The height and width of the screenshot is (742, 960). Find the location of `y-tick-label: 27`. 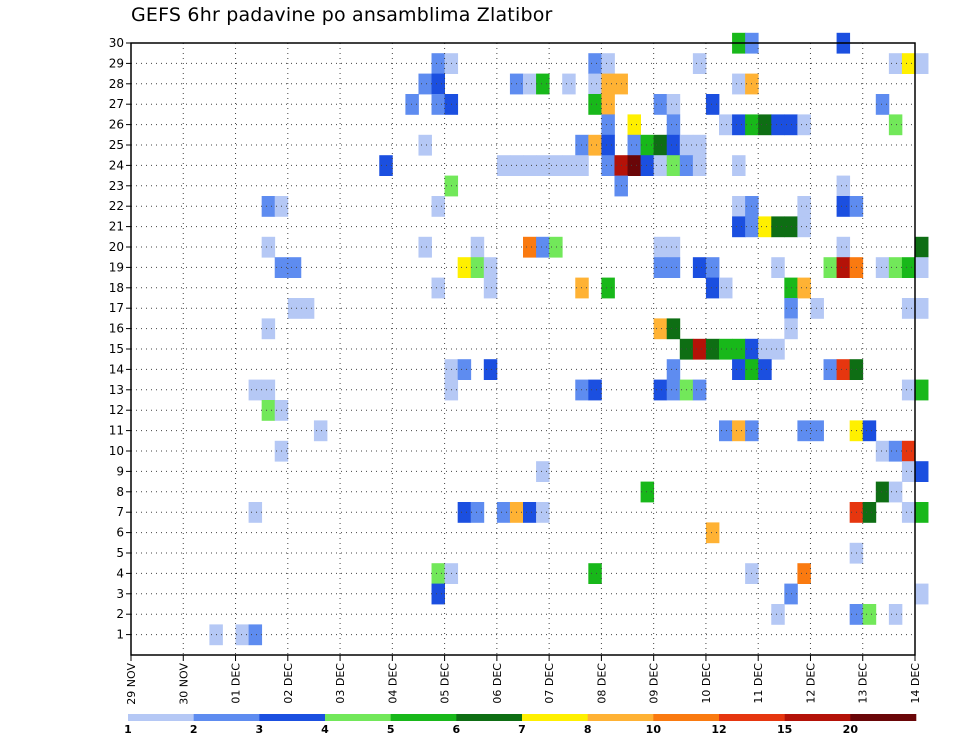

y-tick-label: 27 is located at coordinates (116, 104).